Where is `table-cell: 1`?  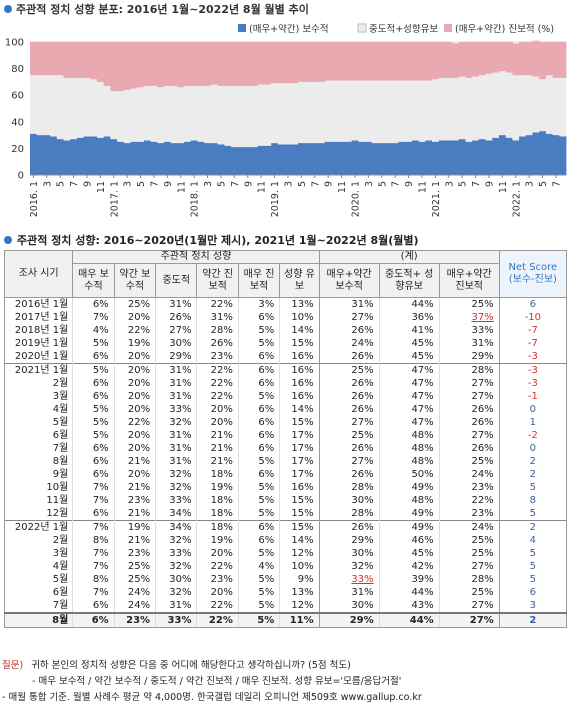
table-cell: 1 is located at coordinates (533, 422).